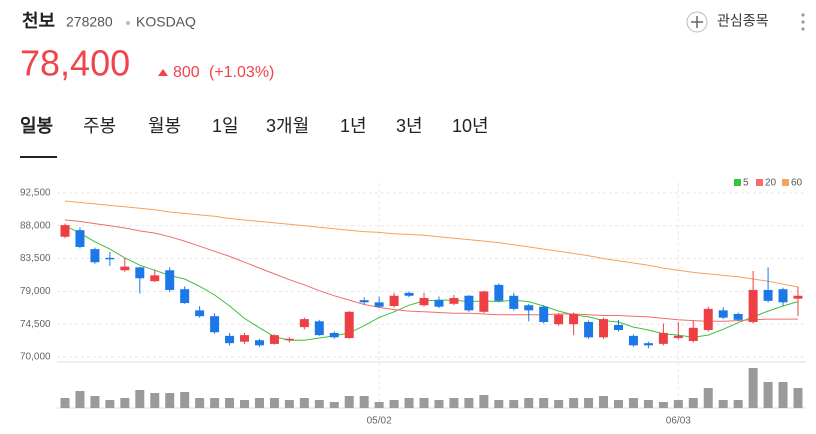 The width and height of the screenshot is (816, 434). I want to click on more-menu, so click(803, 22).